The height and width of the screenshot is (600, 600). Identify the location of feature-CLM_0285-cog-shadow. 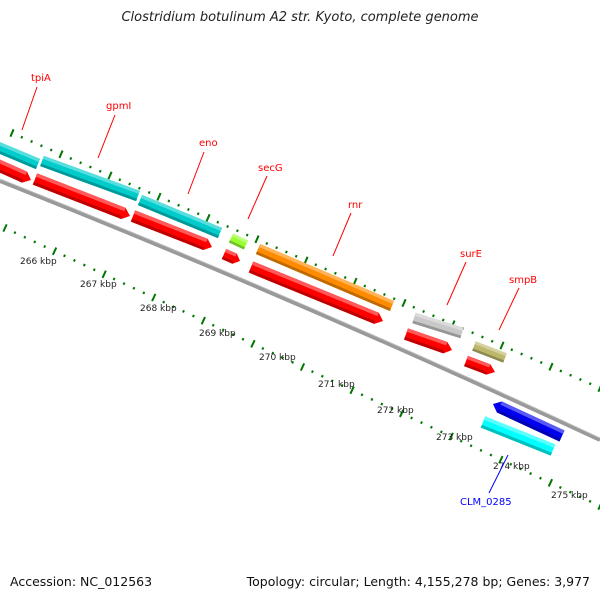
(516, 440).